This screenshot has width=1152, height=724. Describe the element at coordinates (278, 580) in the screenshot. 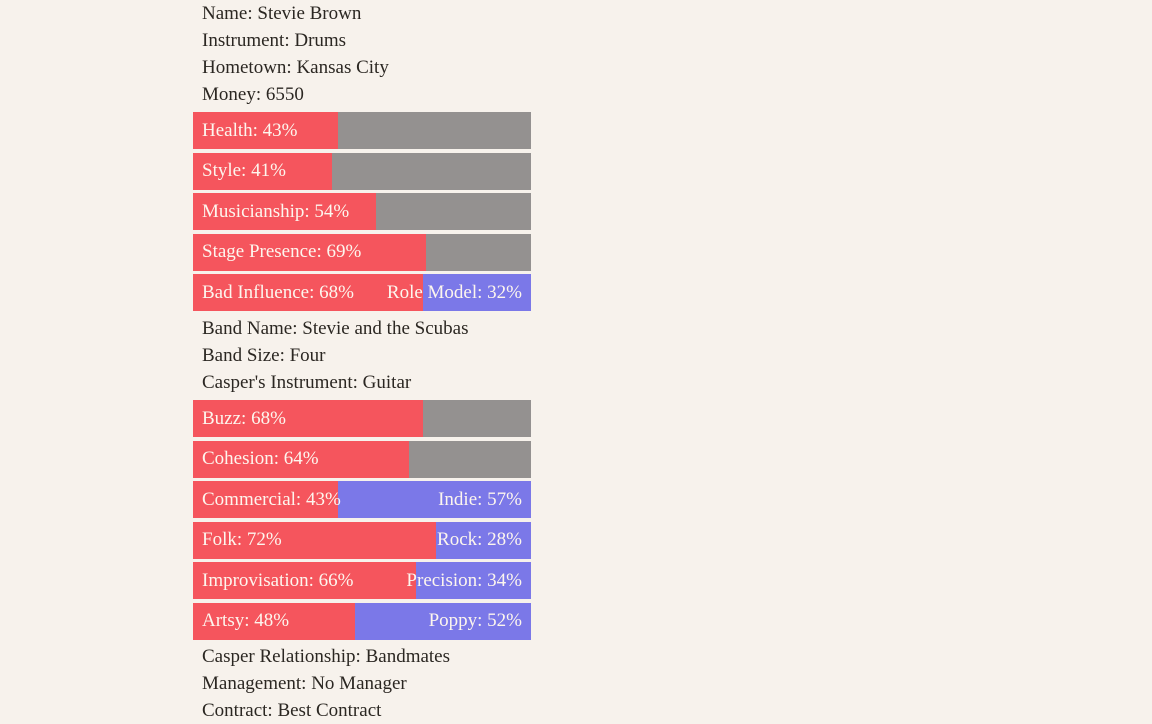

I see `stat-bar-label: Improvisation: 66%` at that location.